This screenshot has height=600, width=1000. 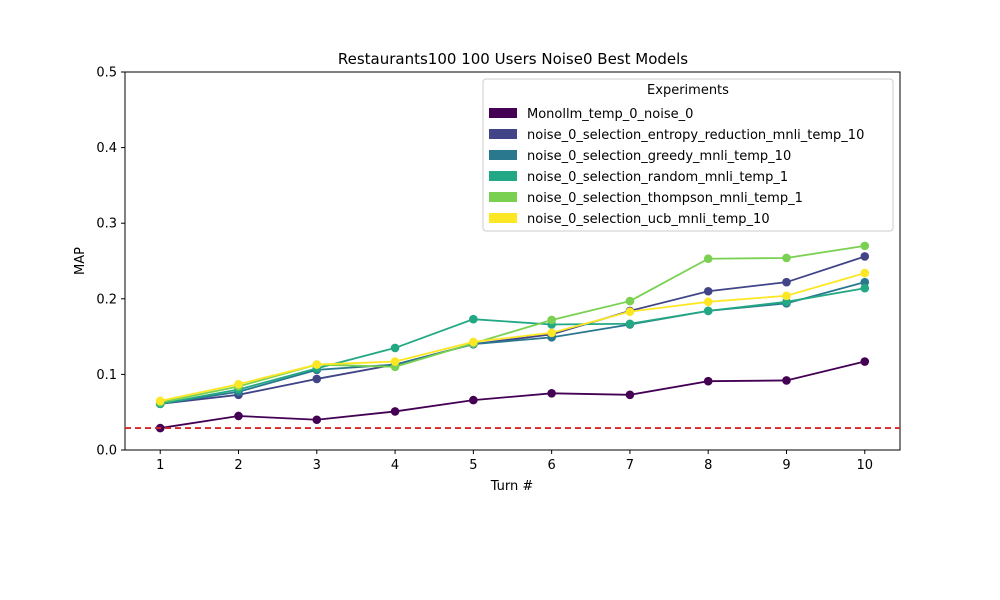 I want to click on legend-label: Monollm_temp_0_noise_0, so click(x=610, y=114).